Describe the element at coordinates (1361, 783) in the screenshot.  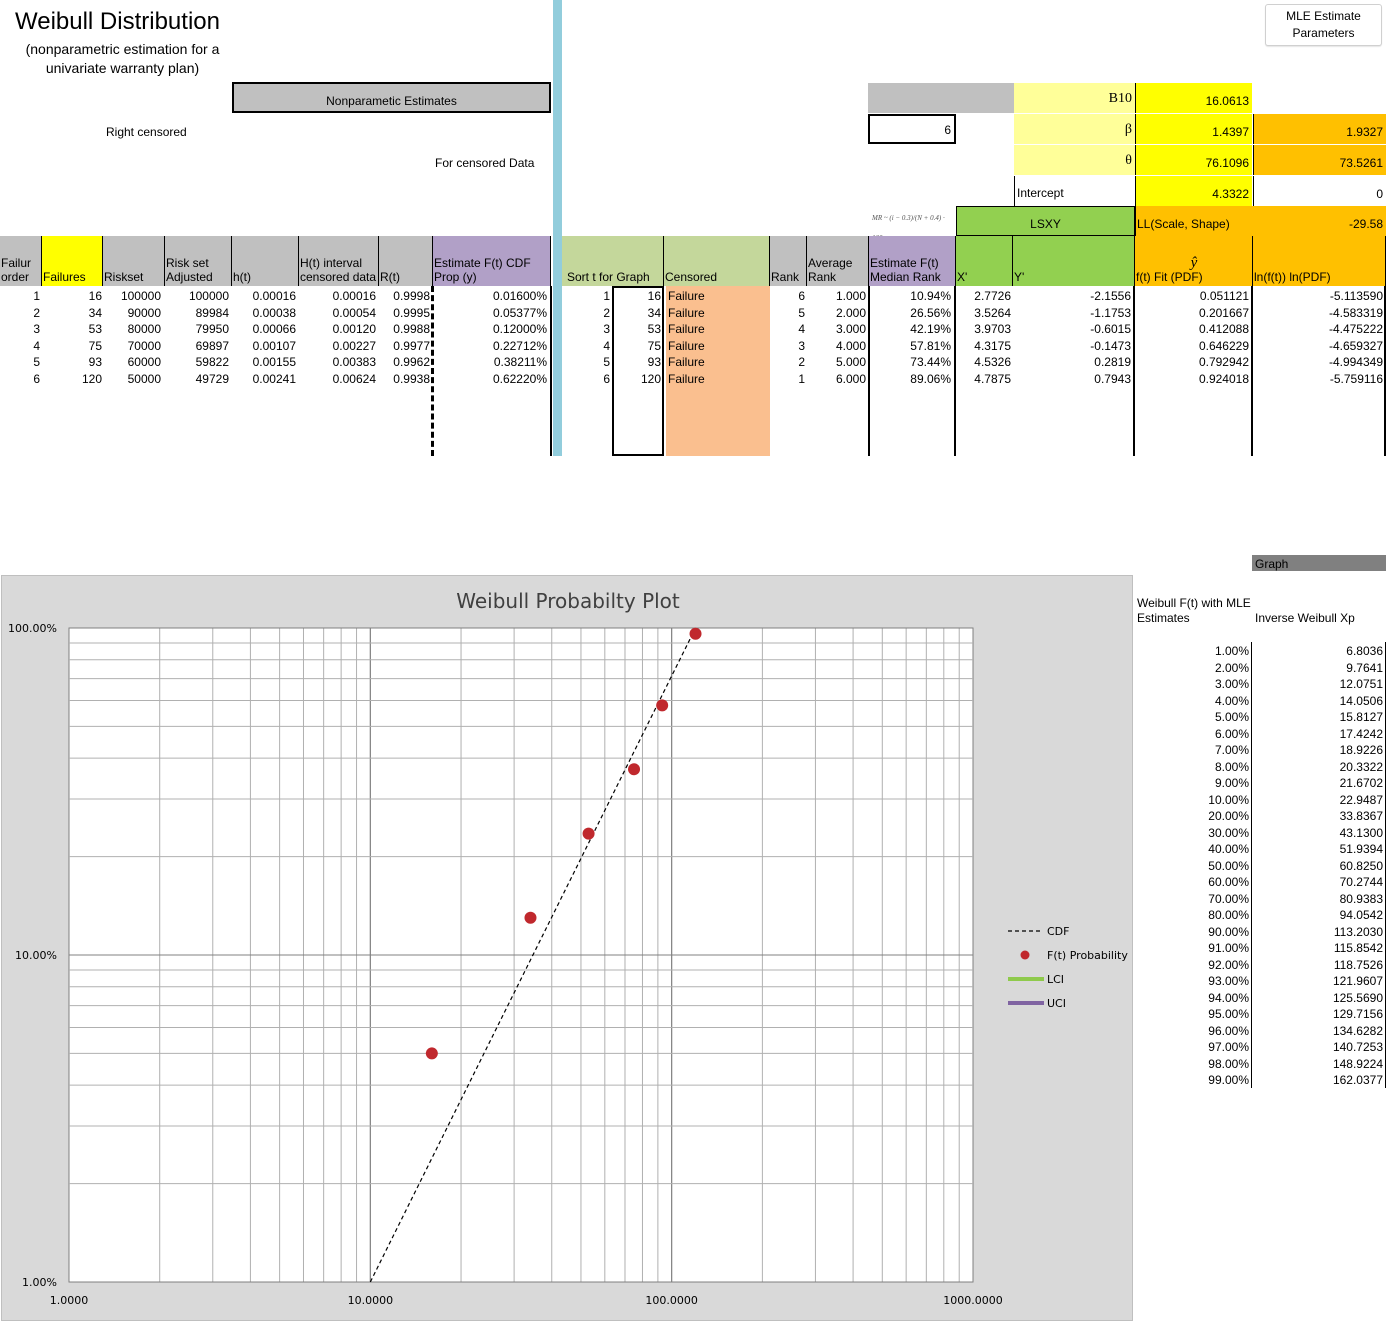
I see `inverse-xp-cell: 21.6702` at that location.